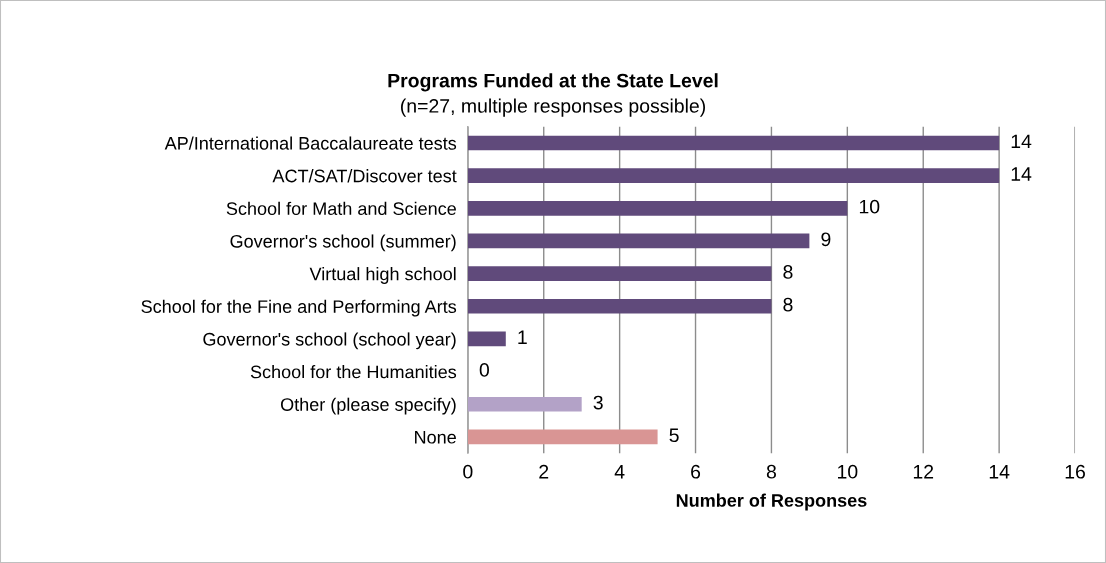 This screenshot has height=563, width=1106. I want to click on y-tick-label: School for the Fine and Performing Arts, so click(299, 308).